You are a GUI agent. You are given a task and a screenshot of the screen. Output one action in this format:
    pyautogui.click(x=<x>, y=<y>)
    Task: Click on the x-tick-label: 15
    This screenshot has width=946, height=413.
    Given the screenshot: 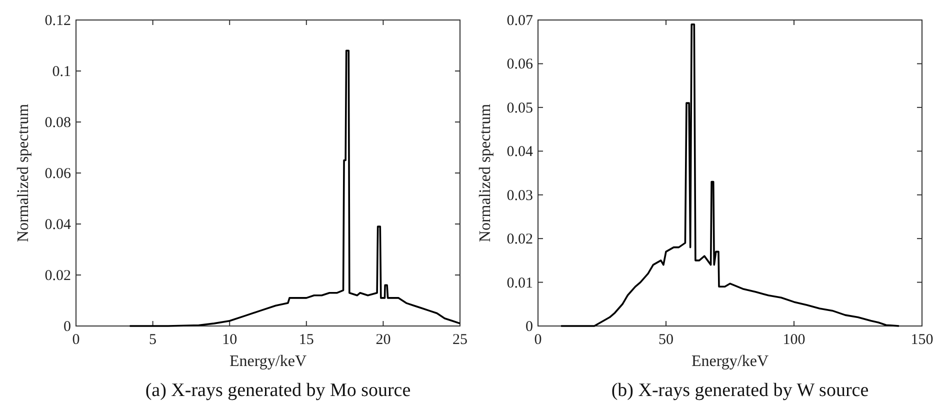 What is the action you would take?
    pyautogui.click(x=306, y=340)
    